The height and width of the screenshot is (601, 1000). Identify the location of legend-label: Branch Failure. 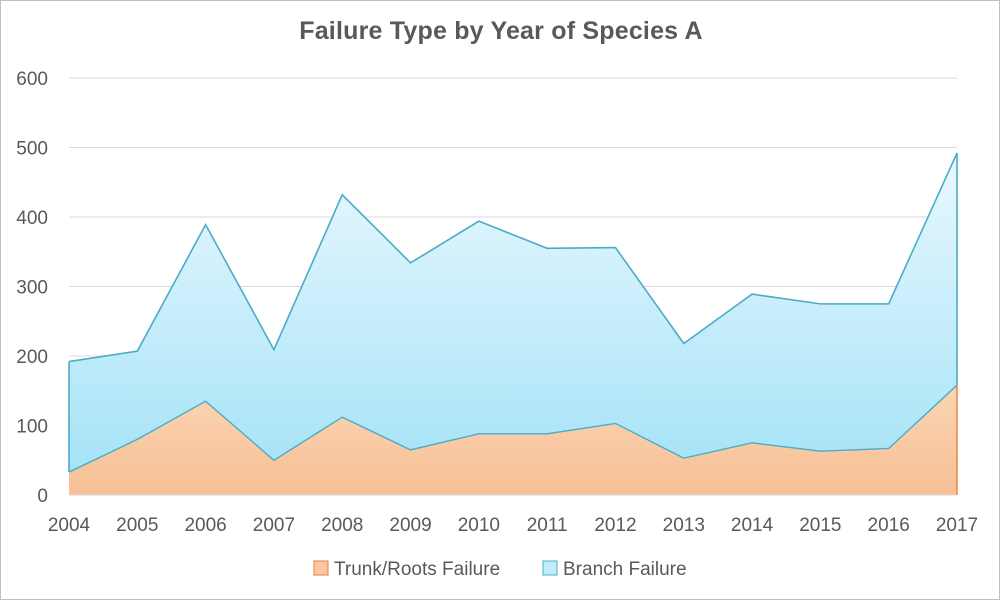
(625, 569).